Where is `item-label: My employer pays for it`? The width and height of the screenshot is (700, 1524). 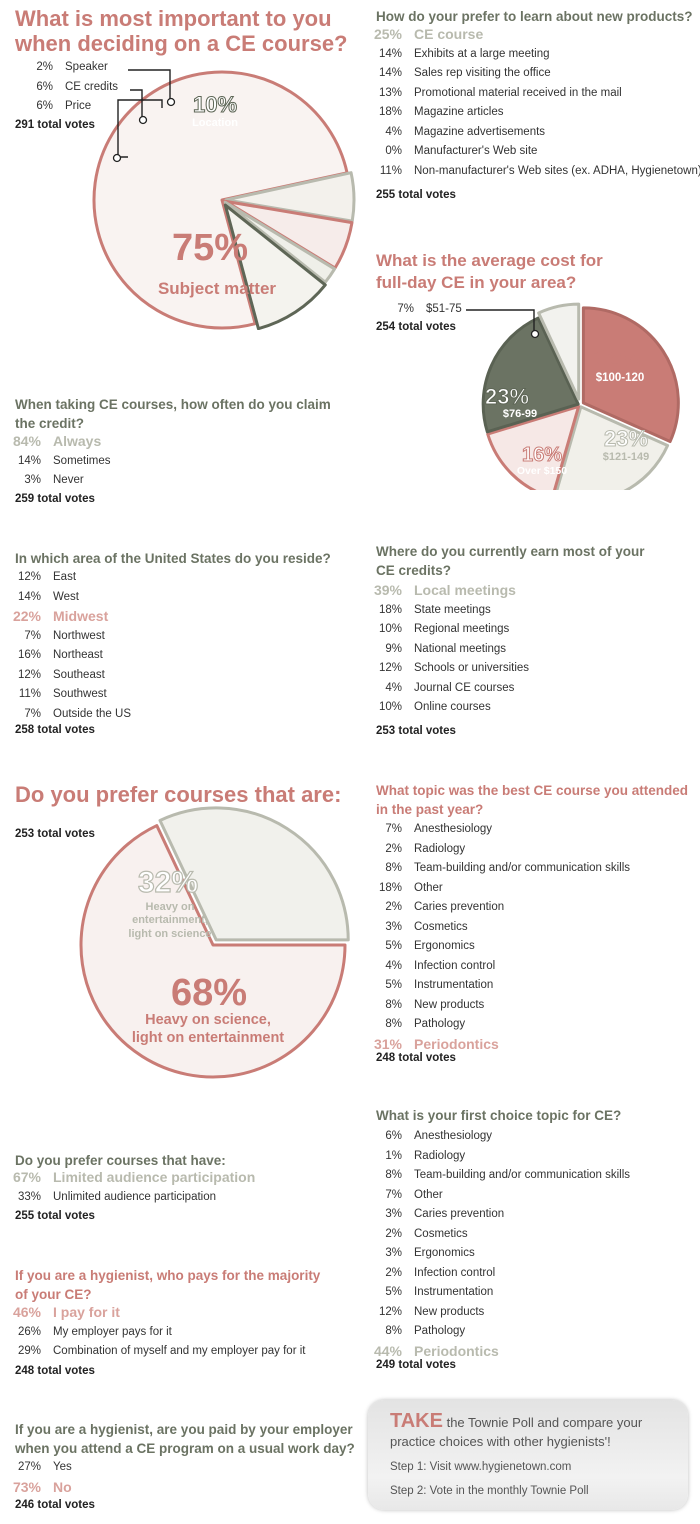 item-label: My employer pays for it is located at coordinates (112, 1331).